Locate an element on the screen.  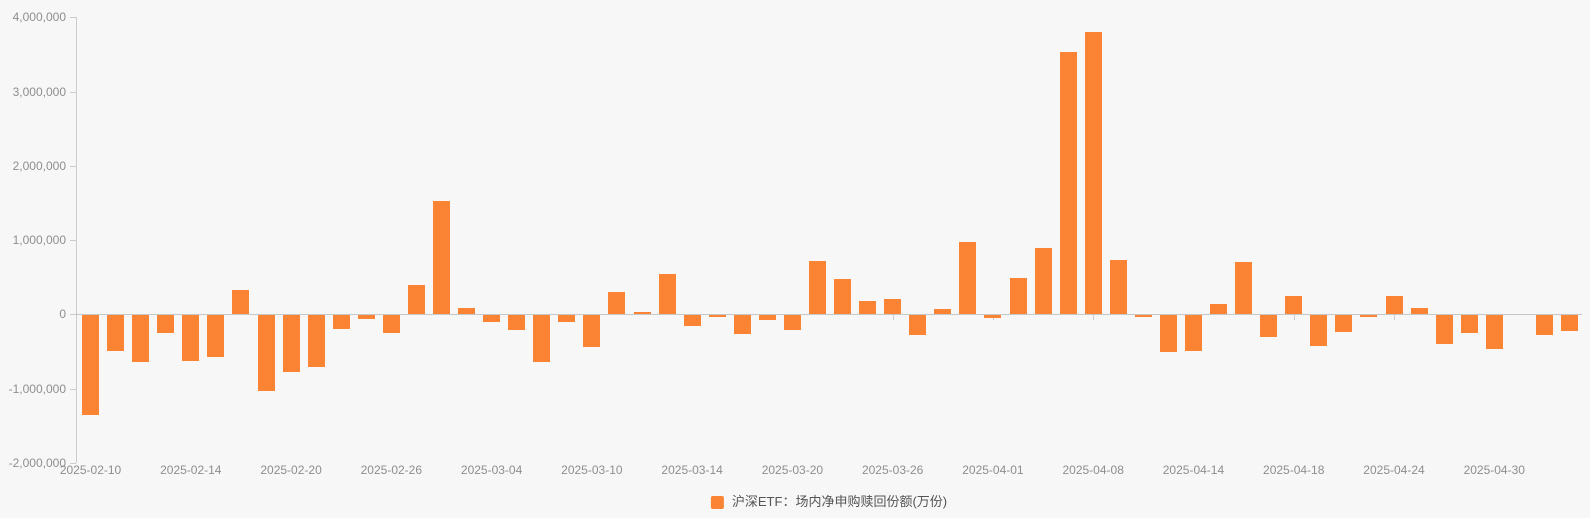
x-axis-label: 2025-03-20 is located at coordinates (792, 470).